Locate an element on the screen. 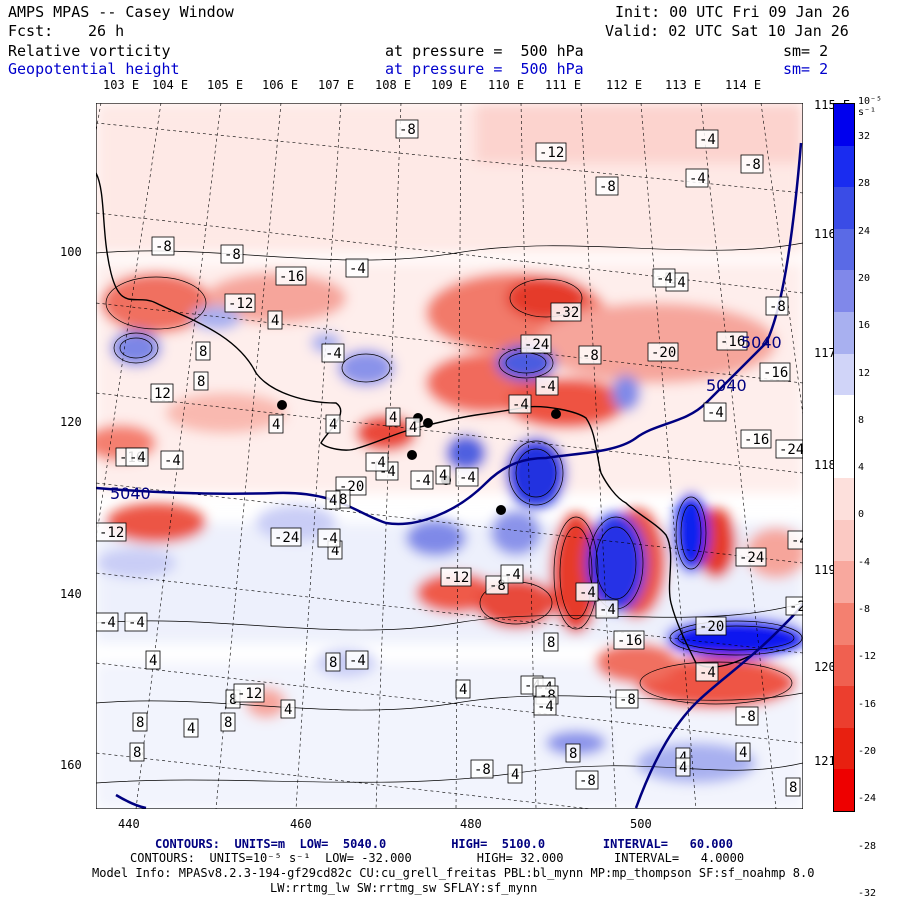 The height and width of the screenshot is (900, 900). top-lon-label: 112 E is located at coordinates (624, 85).